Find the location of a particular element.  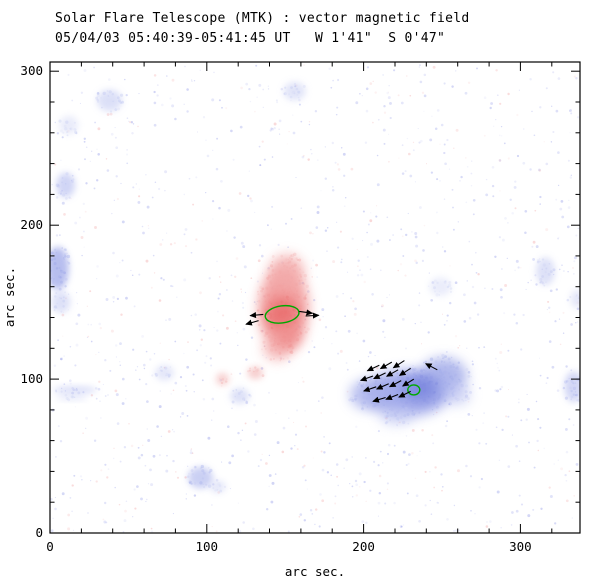

negative-contour is located at coordinates (414, 390).